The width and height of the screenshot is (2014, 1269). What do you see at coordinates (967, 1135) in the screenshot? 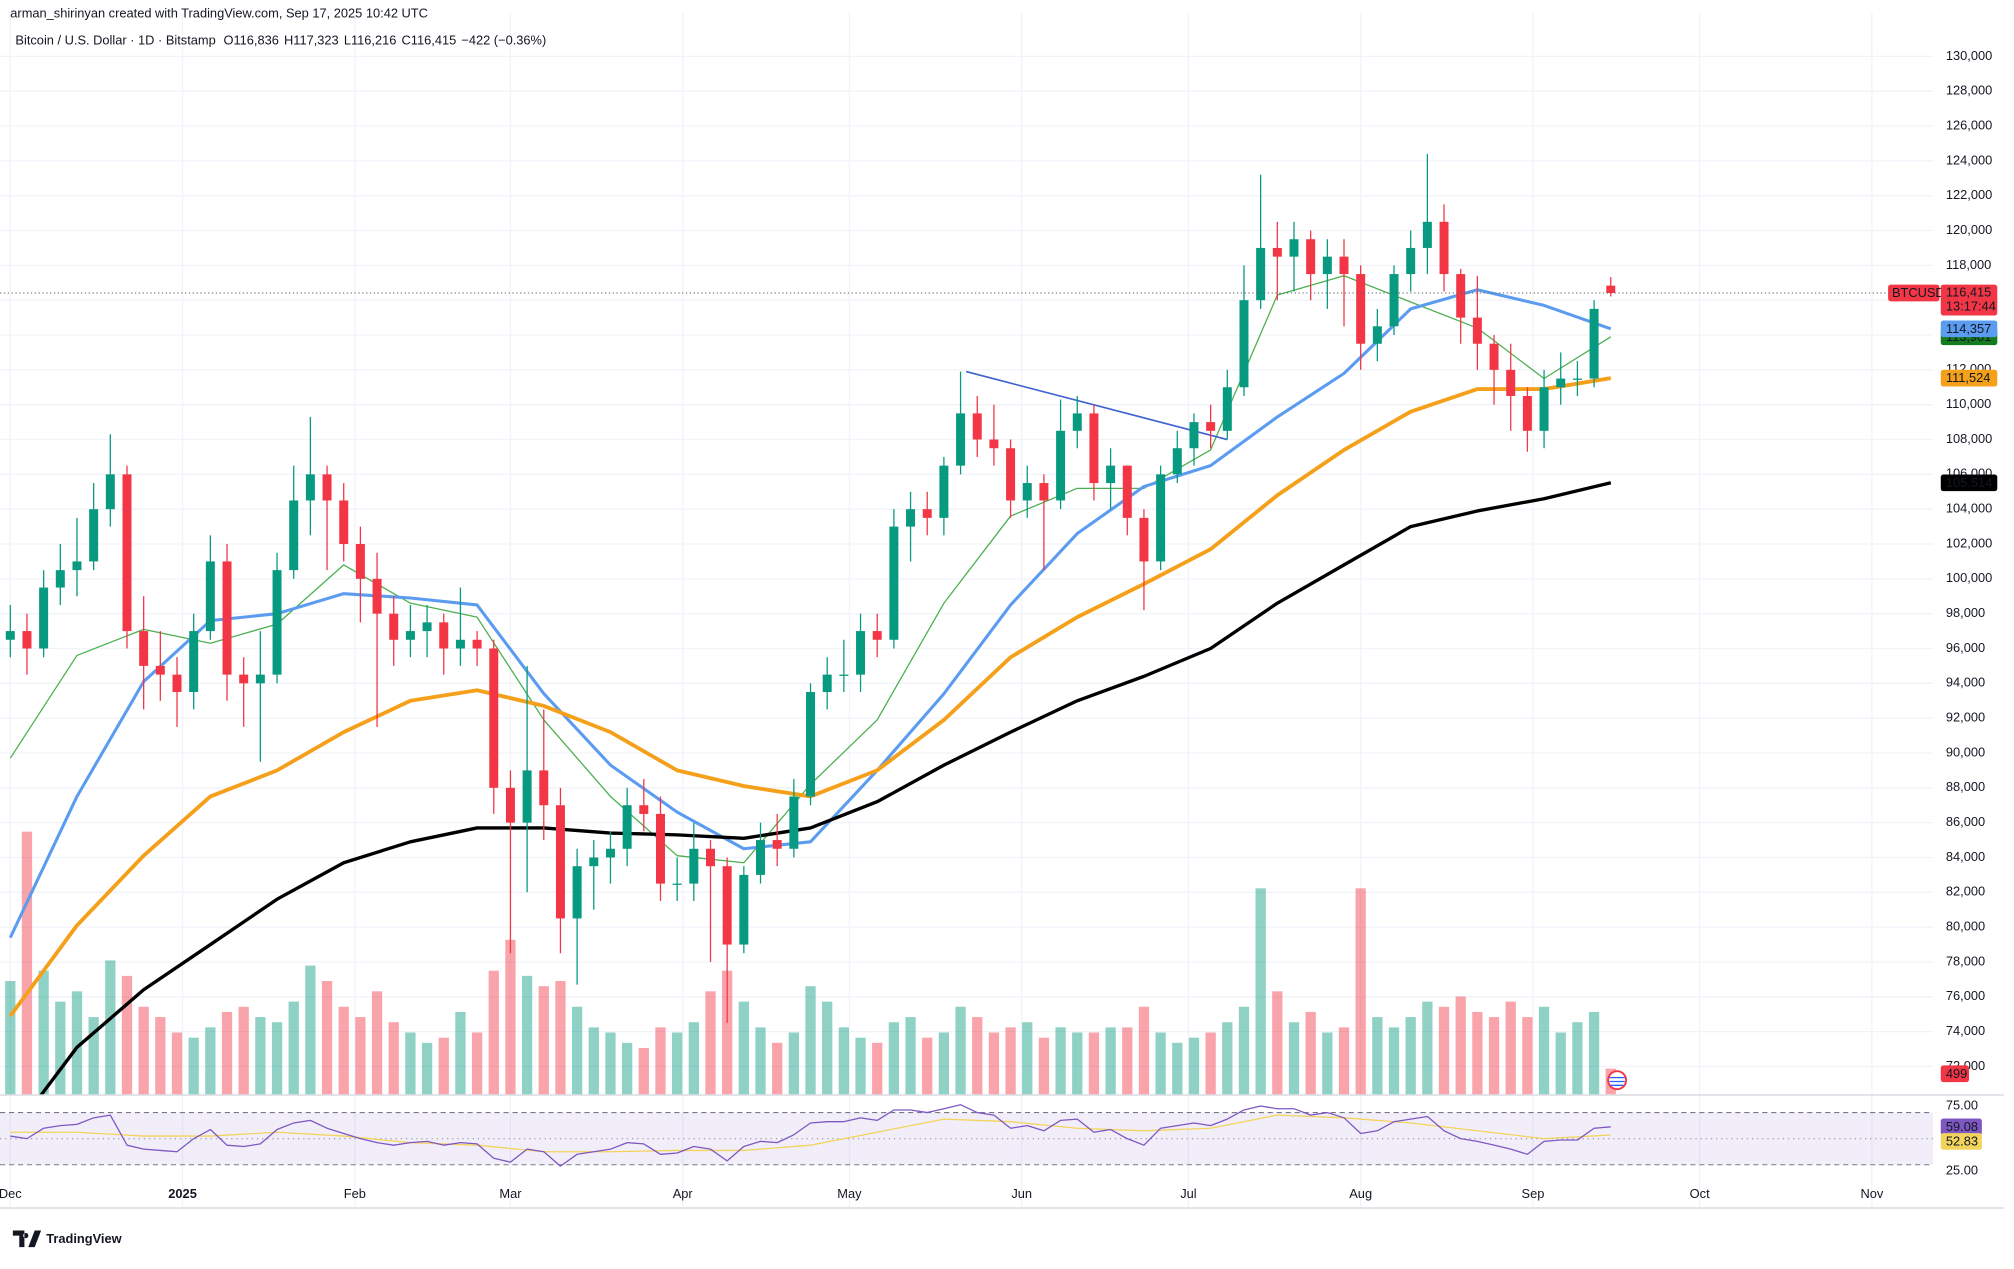
I see `rsi-pane` at bounding box center [967, 1135].